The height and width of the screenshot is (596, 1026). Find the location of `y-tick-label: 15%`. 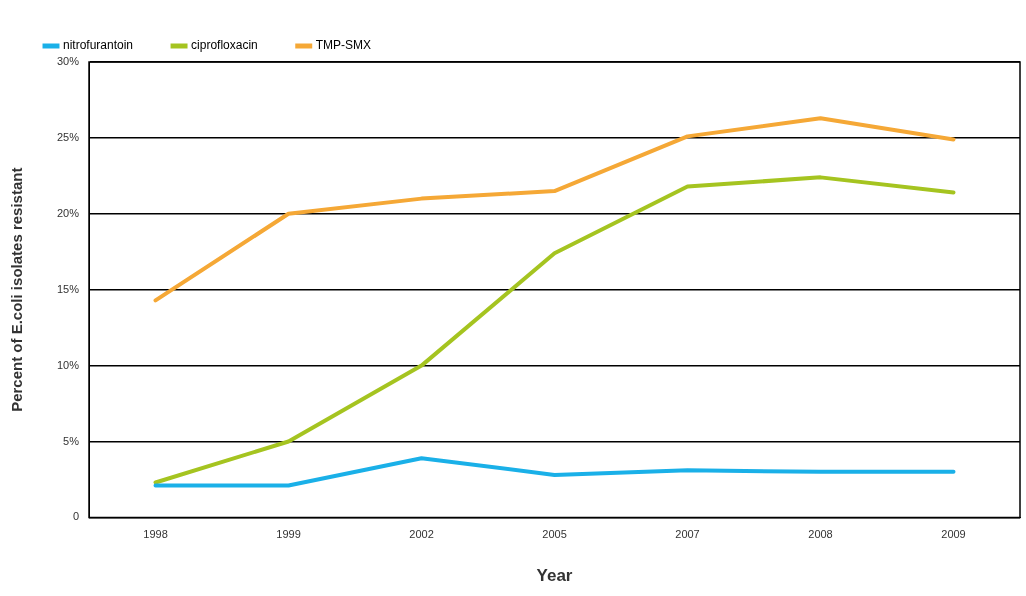

y-tick-label: 15% is located at coordinates (68, 288).